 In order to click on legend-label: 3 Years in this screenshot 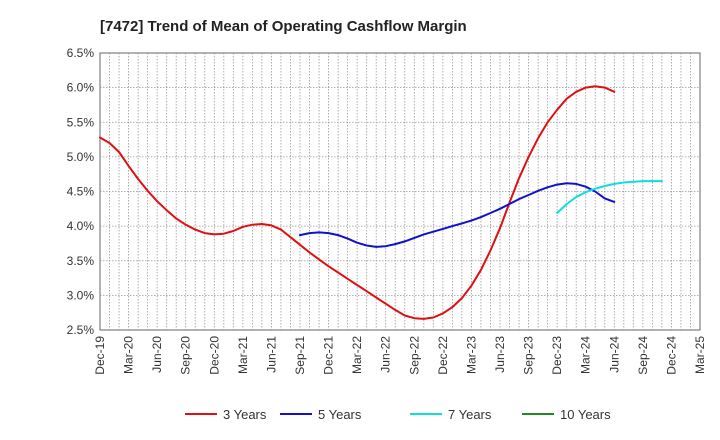, I will do `click(245, 414)`.